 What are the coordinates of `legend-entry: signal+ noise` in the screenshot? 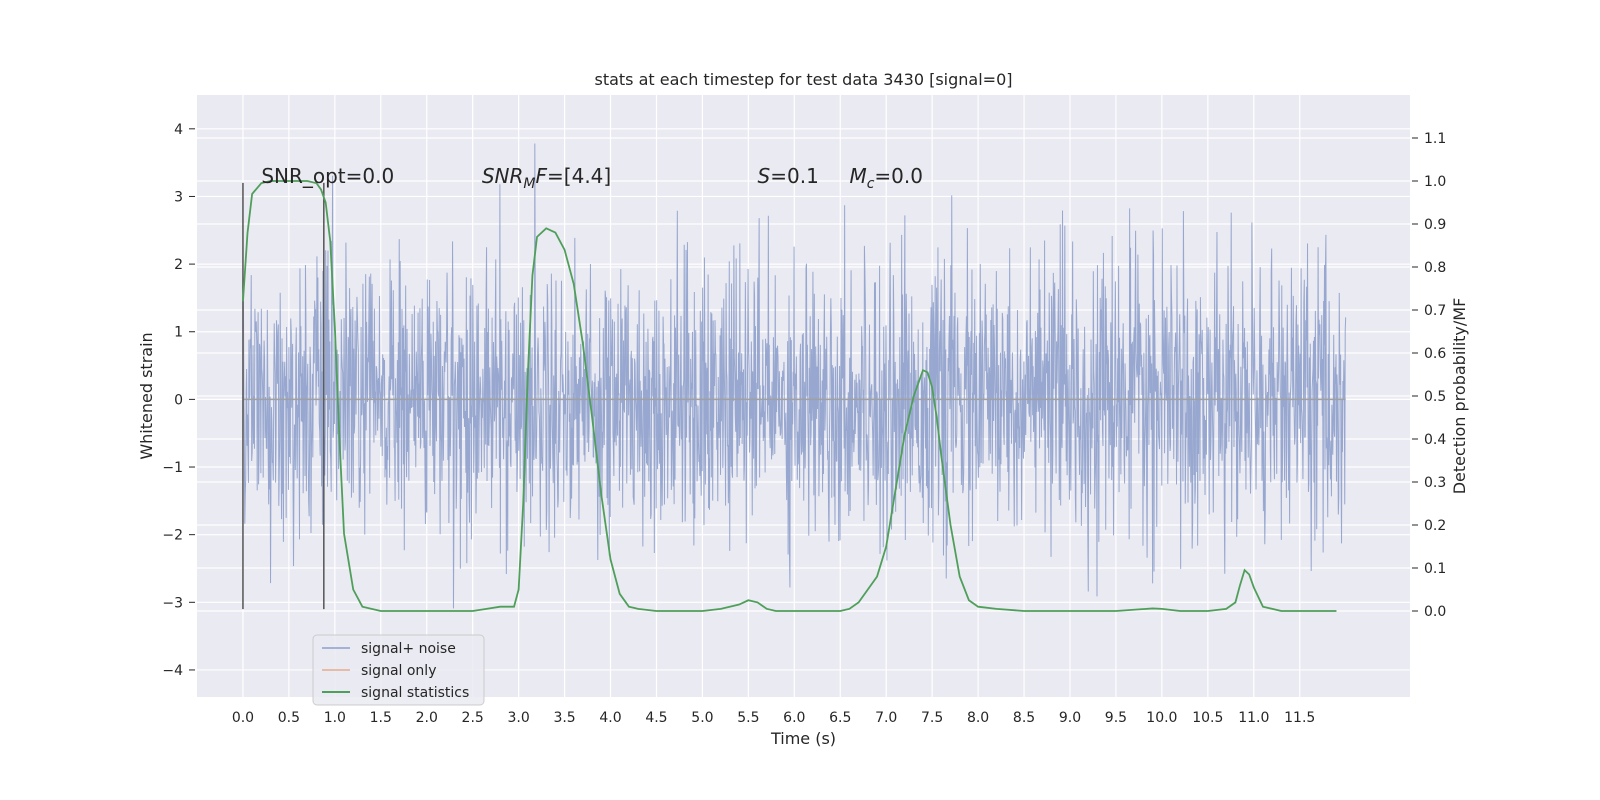 It's located at (408, 649).